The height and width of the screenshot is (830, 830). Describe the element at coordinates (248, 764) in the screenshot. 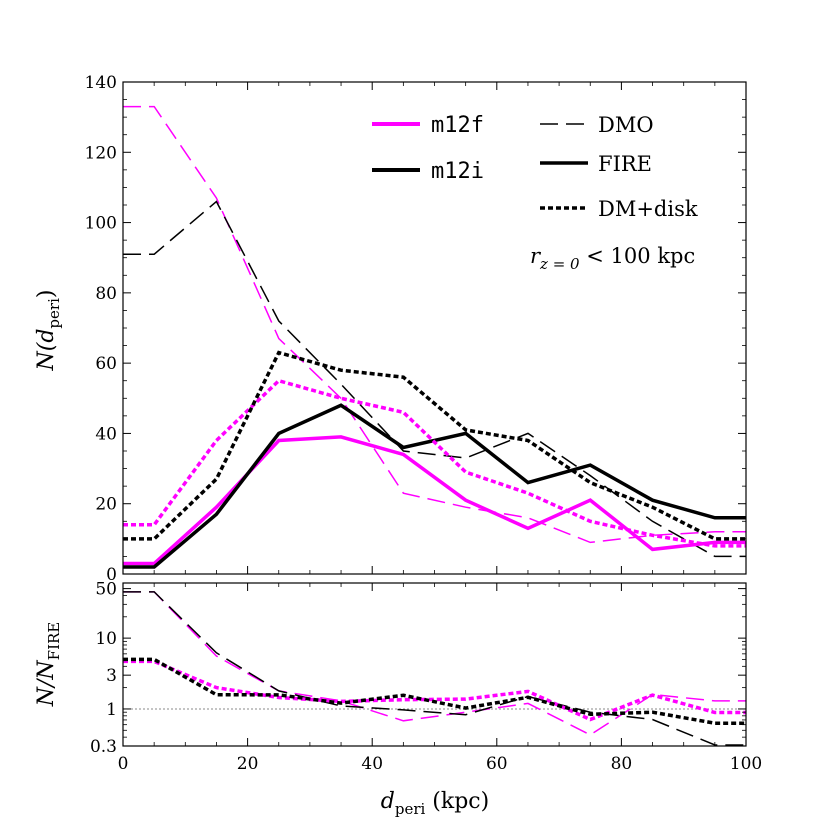

I see `x-tick-label: 20` at that location.